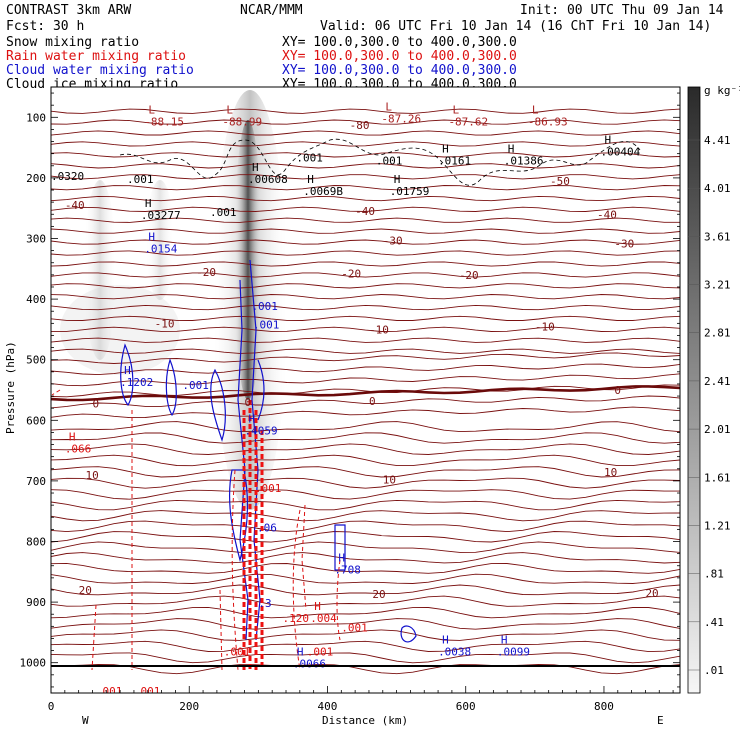 The width and height of the screenshot is (740, 740). I want to click on extremum-value: -86.93, so click(548, 121).